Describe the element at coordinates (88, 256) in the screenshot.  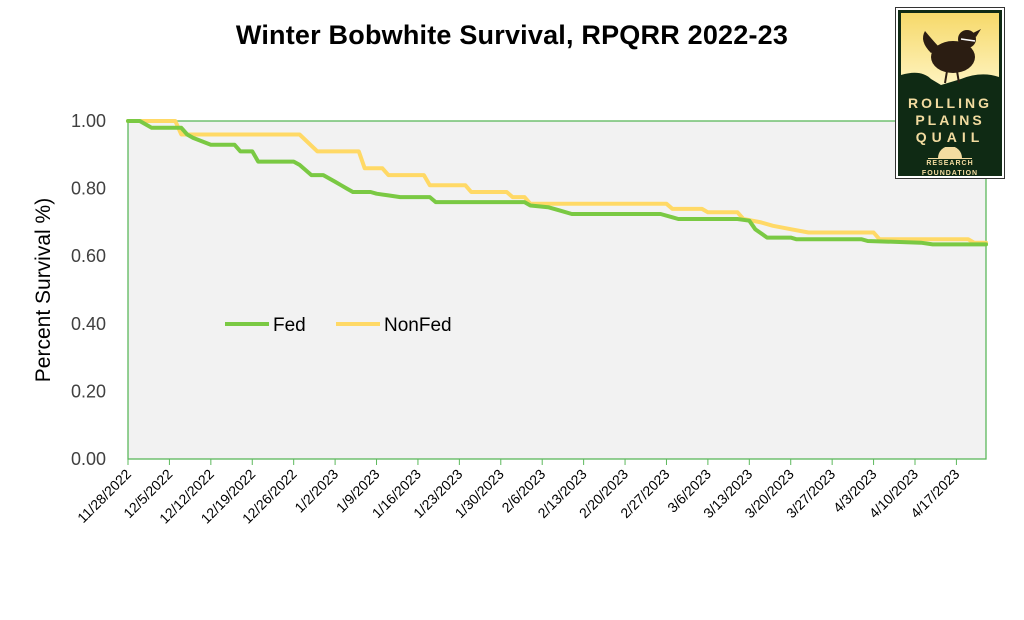
I see `y-tick-label: 0.60` at that location.